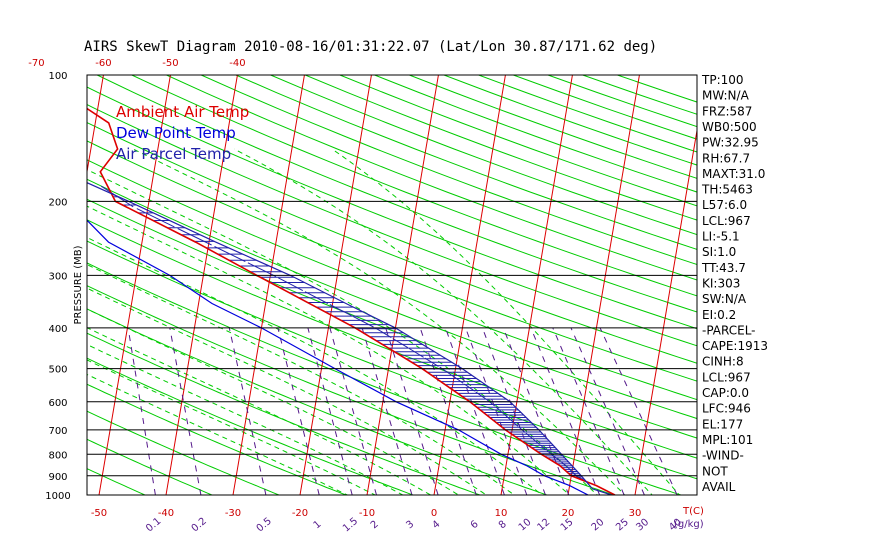 This screenshot has height=560, width=870. I want to click on index-entry: EI:0.2, so click(719, 315).